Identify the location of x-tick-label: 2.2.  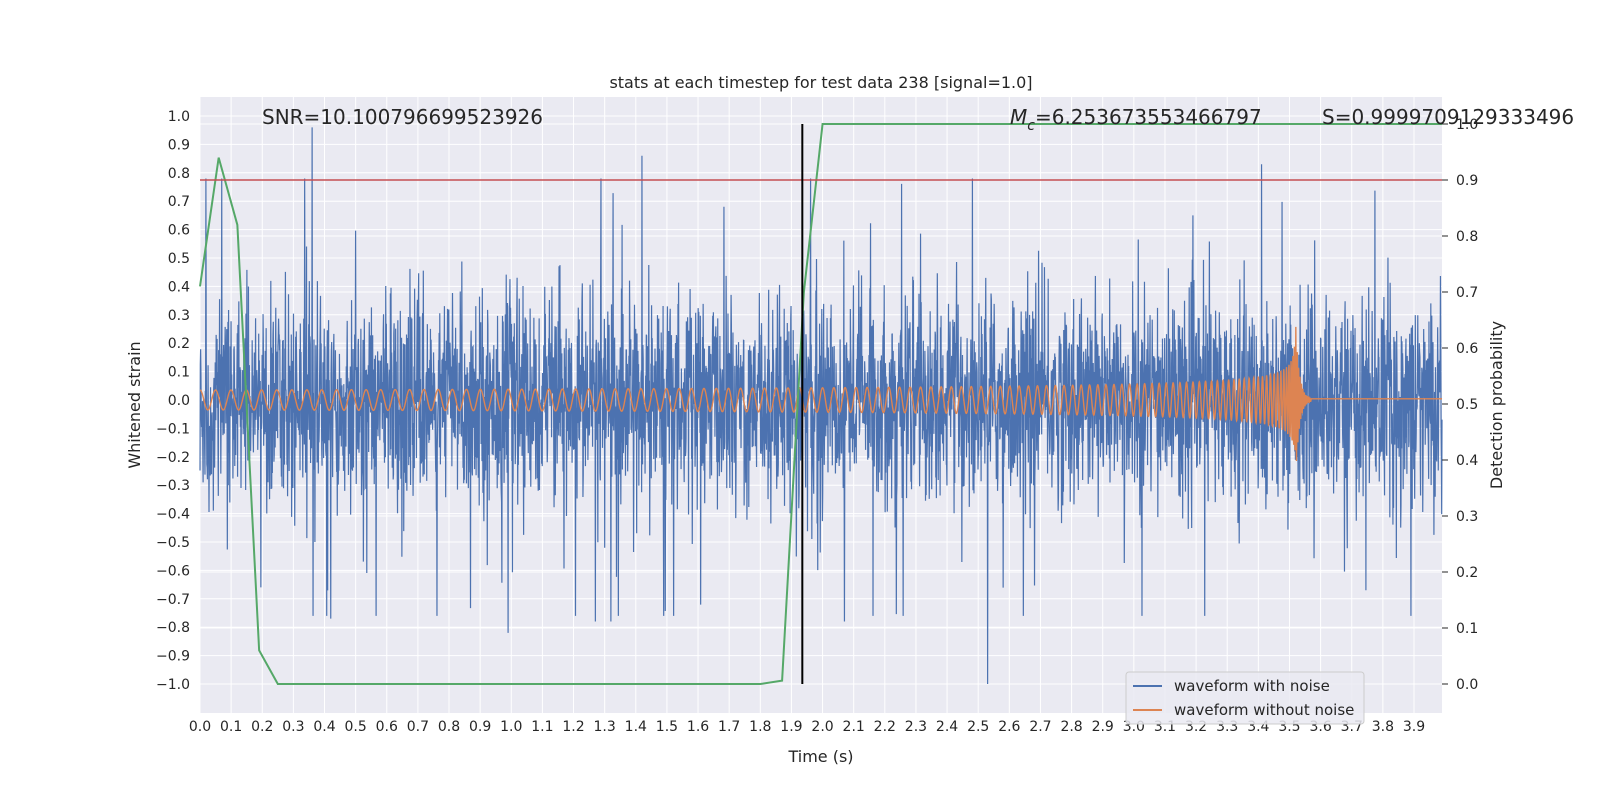
(885, 727).